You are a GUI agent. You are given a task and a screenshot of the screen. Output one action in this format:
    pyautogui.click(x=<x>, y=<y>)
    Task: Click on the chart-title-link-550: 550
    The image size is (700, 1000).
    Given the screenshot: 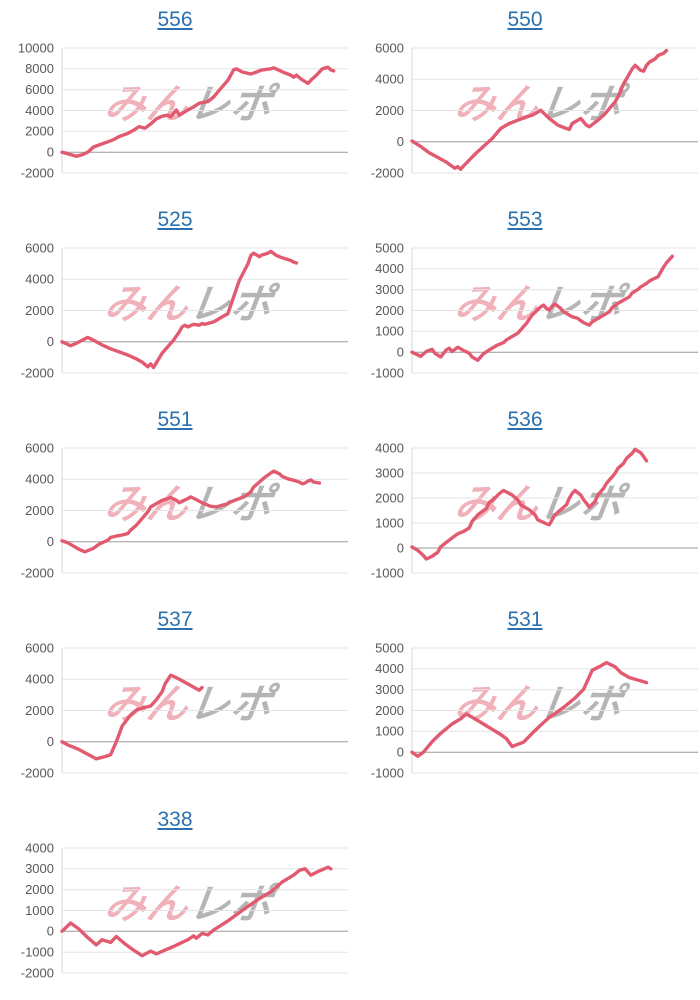 What is the action you would take?
    pyautogui.click(x=525, y=19)
    